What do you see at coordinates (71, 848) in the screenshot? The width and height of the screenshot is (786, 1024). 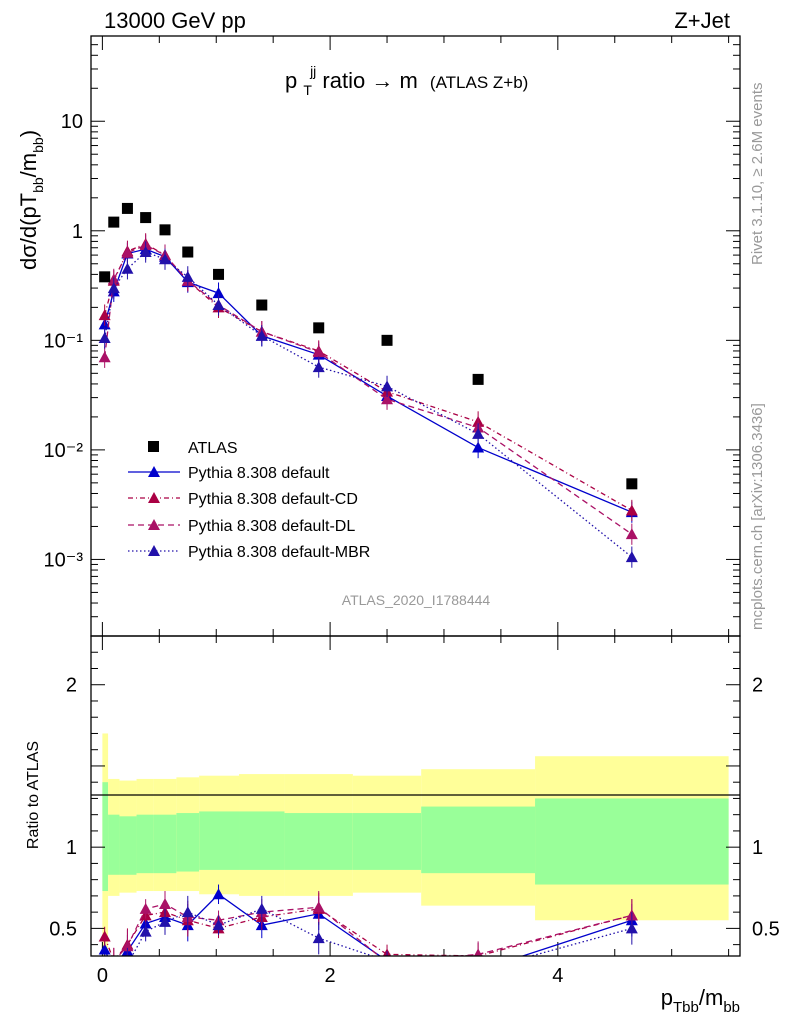 I see `ratio-y-tick-label: 1` at bounding box center [71, 848].